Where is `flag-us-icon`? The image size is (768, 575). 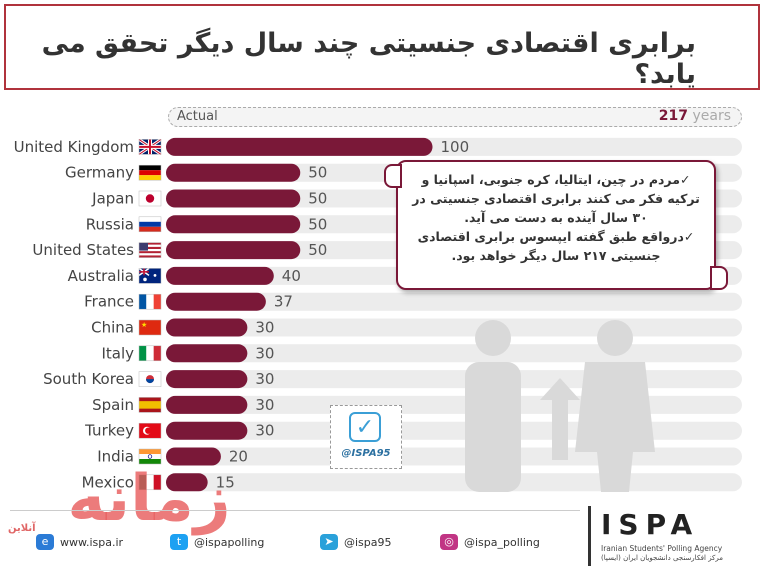 flag-us-icon is located at coordinates (150, 250).